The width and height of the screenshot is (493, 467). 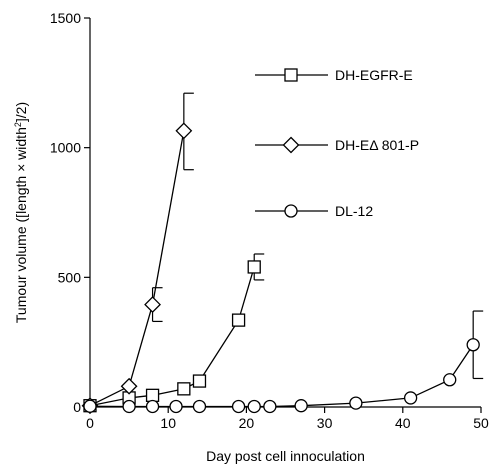 What do you see at coordinates (18, 124) in the screenshot?
I see `y-axis-title-superscript: 2` at bounding box center [18, 124].